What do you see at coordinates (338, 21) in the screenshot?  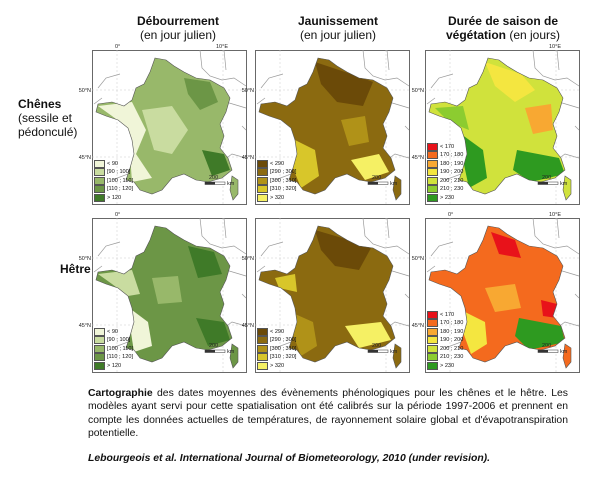 I see `column-title: Jaunissement` at bounding box center [338, 21].